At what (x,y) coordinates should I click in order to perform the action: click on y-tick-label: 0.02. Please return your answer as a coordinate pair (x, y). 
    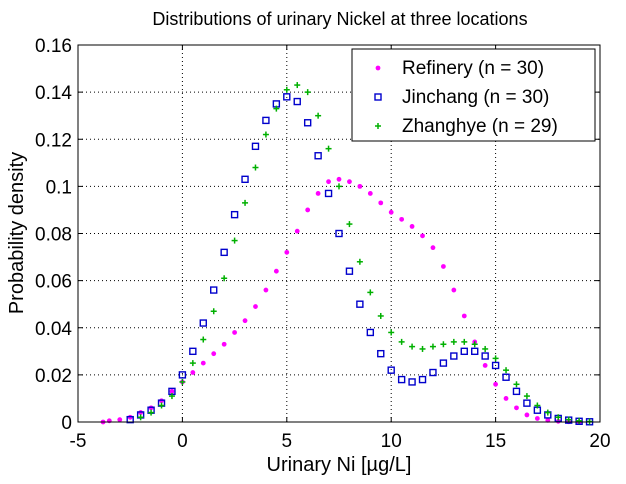
    Looking at the image, I should click on (53, 376).